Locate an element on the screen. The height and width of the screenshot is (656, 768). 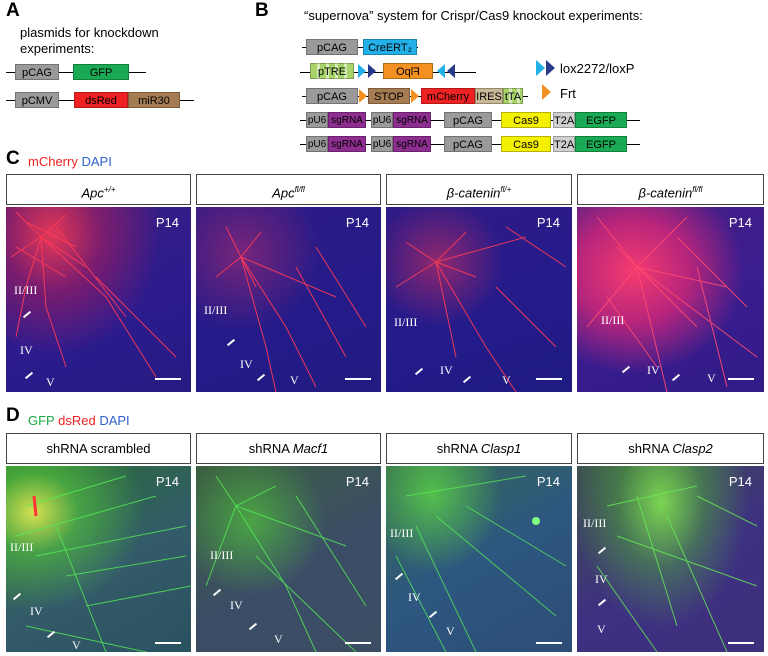
header-target: Macf1 is located at coordinates (310, 448).